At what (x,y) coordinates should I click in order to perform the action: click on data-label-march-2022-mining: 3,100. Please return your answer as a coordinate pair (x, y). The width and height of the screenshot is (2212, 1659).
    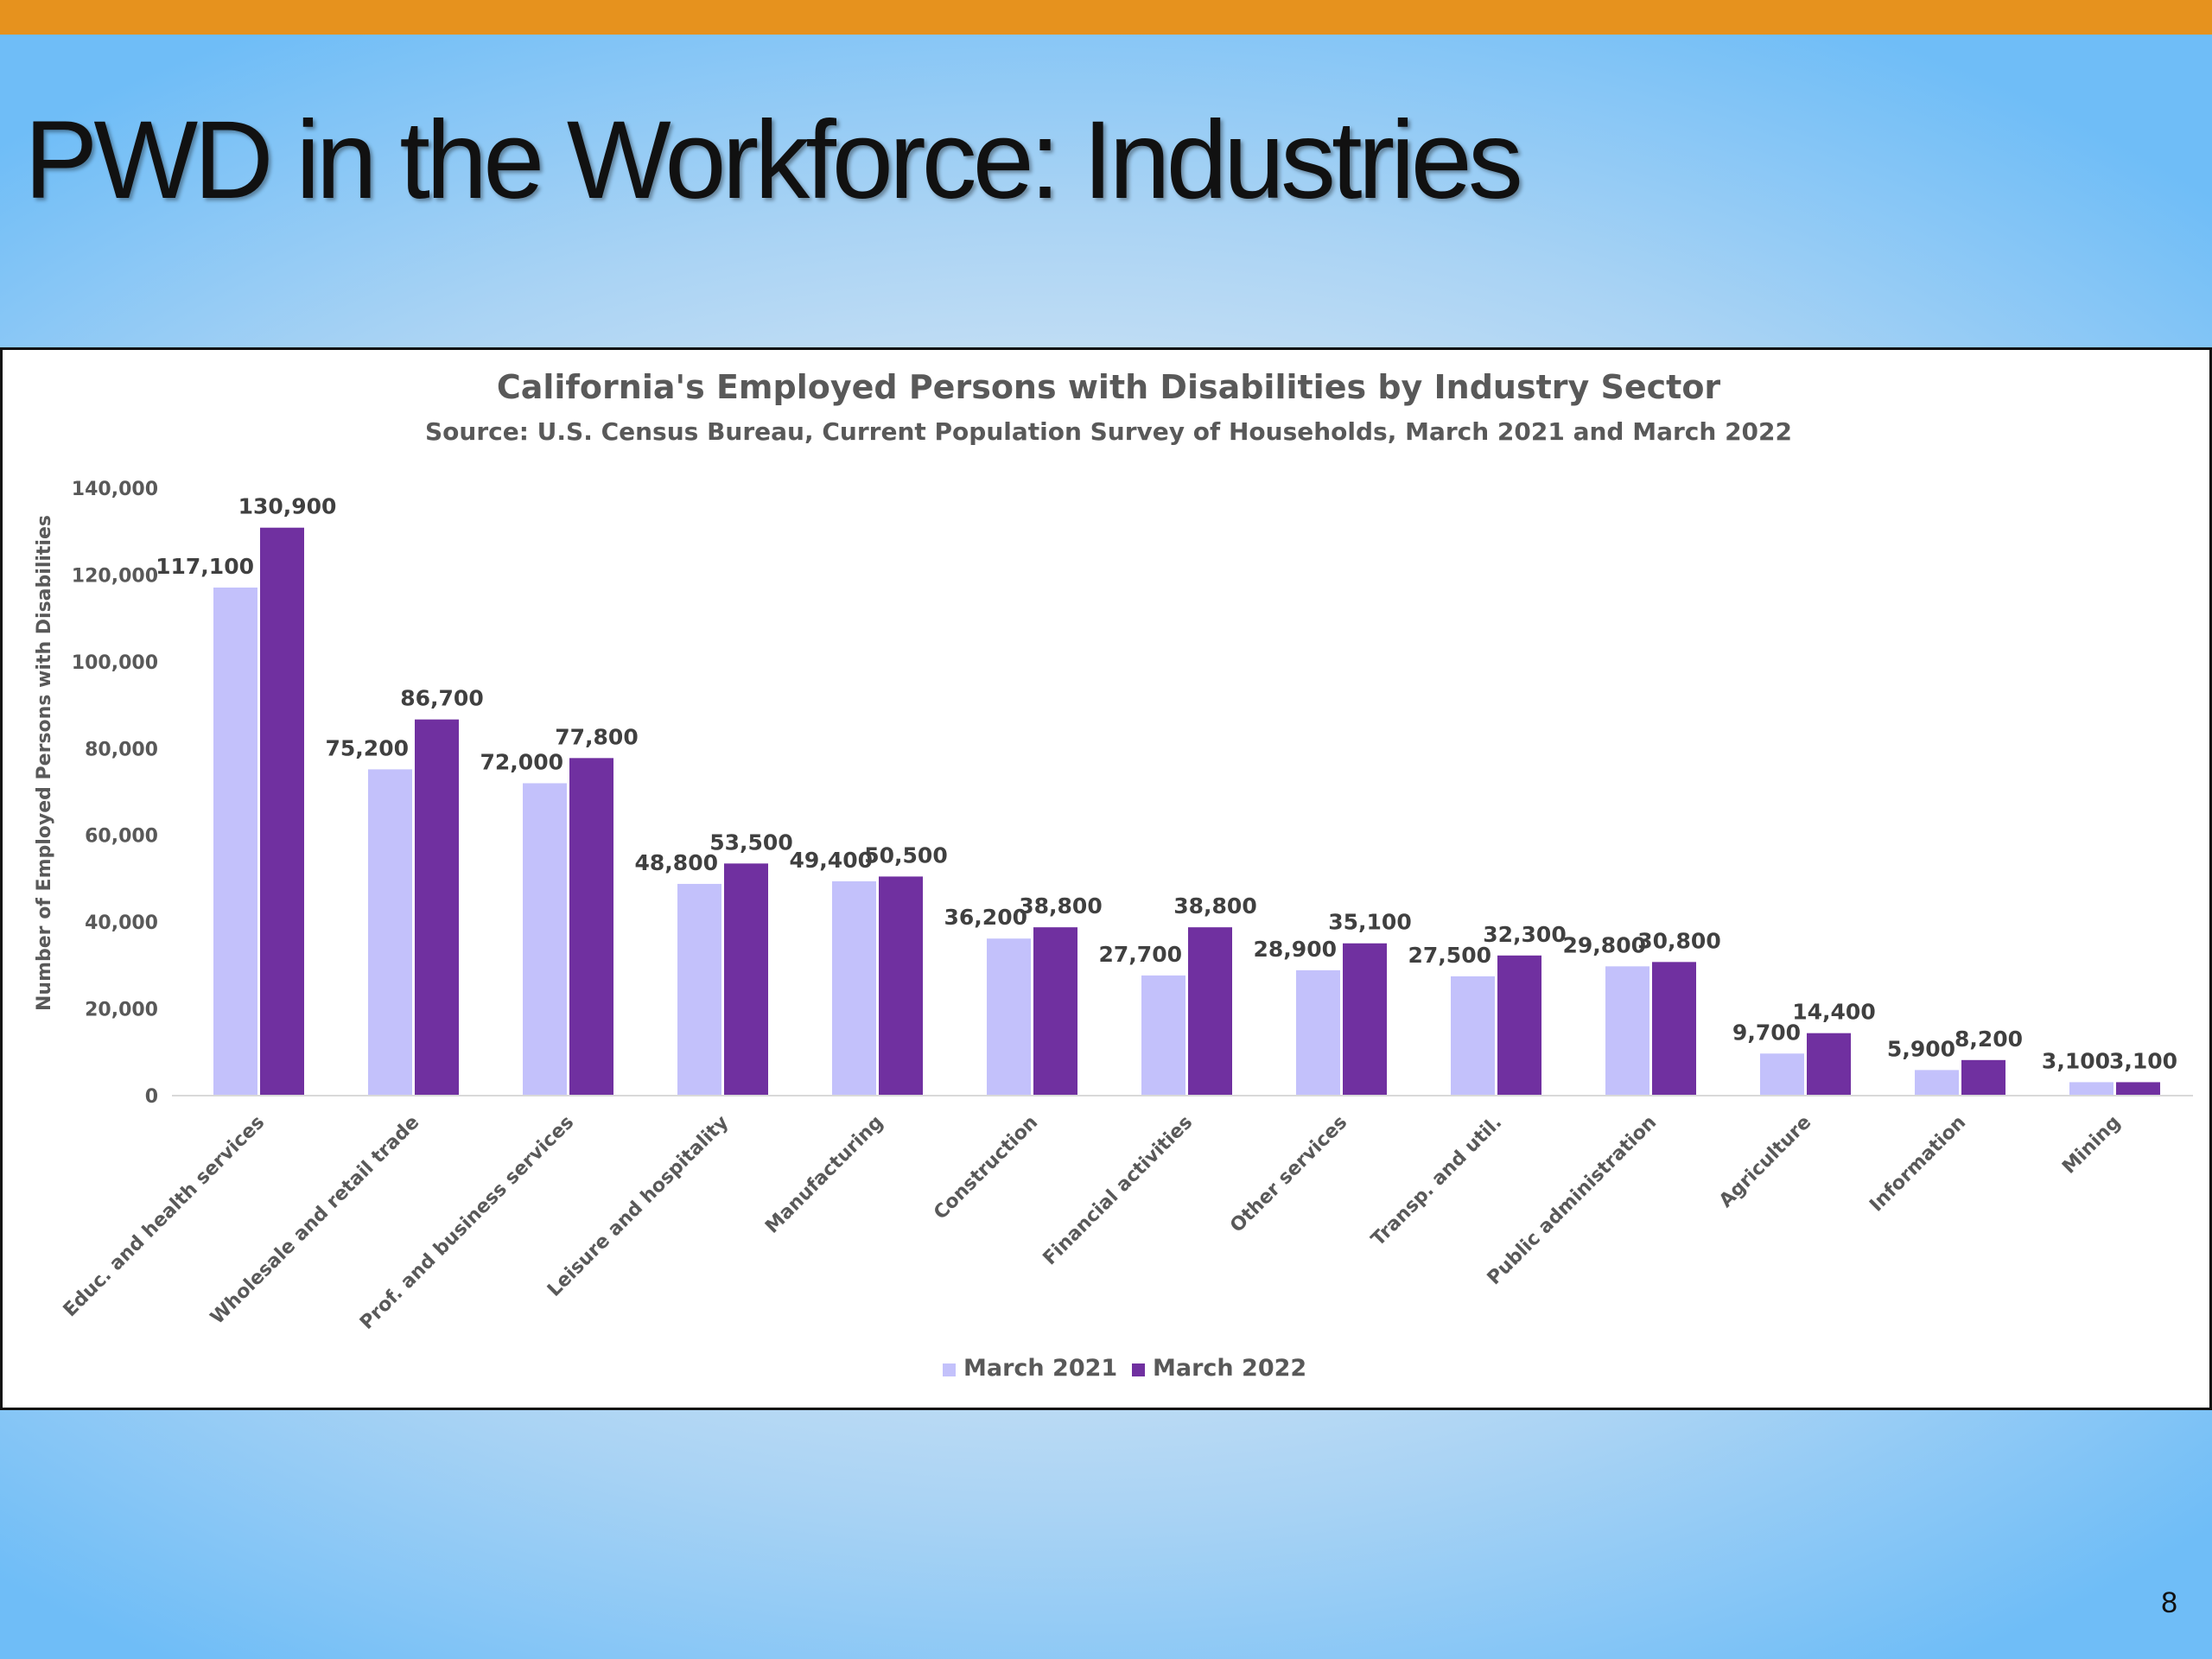
    Looking at the image, I should click on (2143, 1060).